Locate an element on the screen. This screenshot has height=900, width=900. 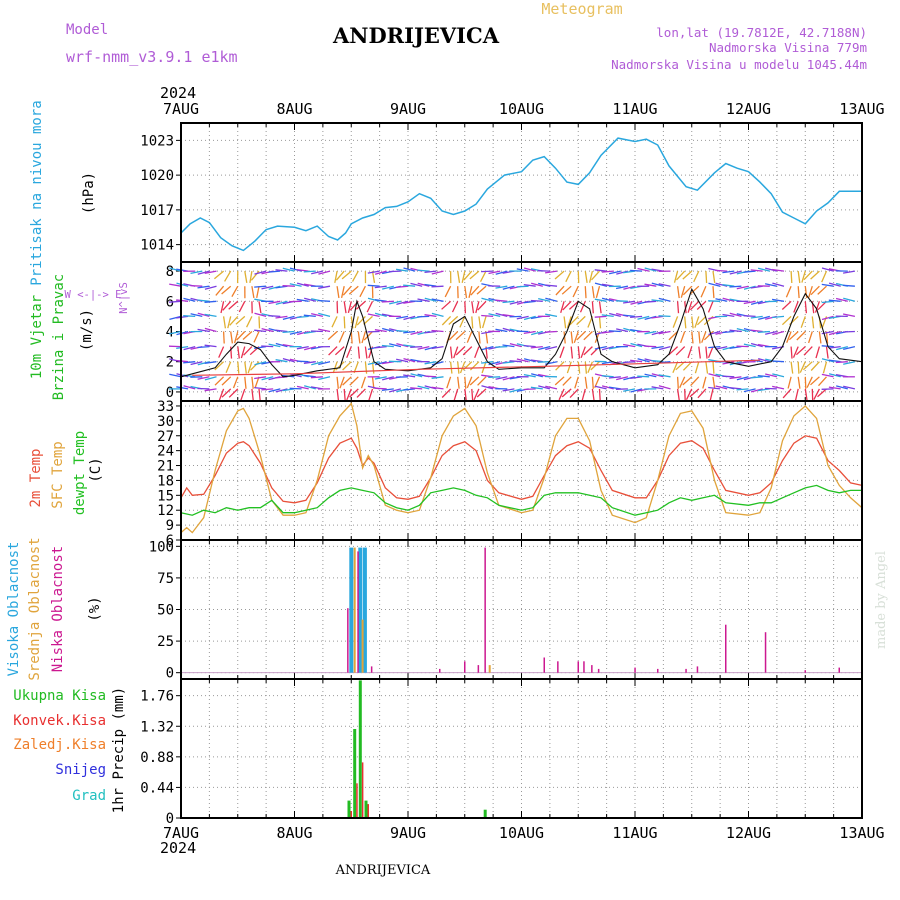
y-tick-label: 100 is located at coordinates (161, 547).